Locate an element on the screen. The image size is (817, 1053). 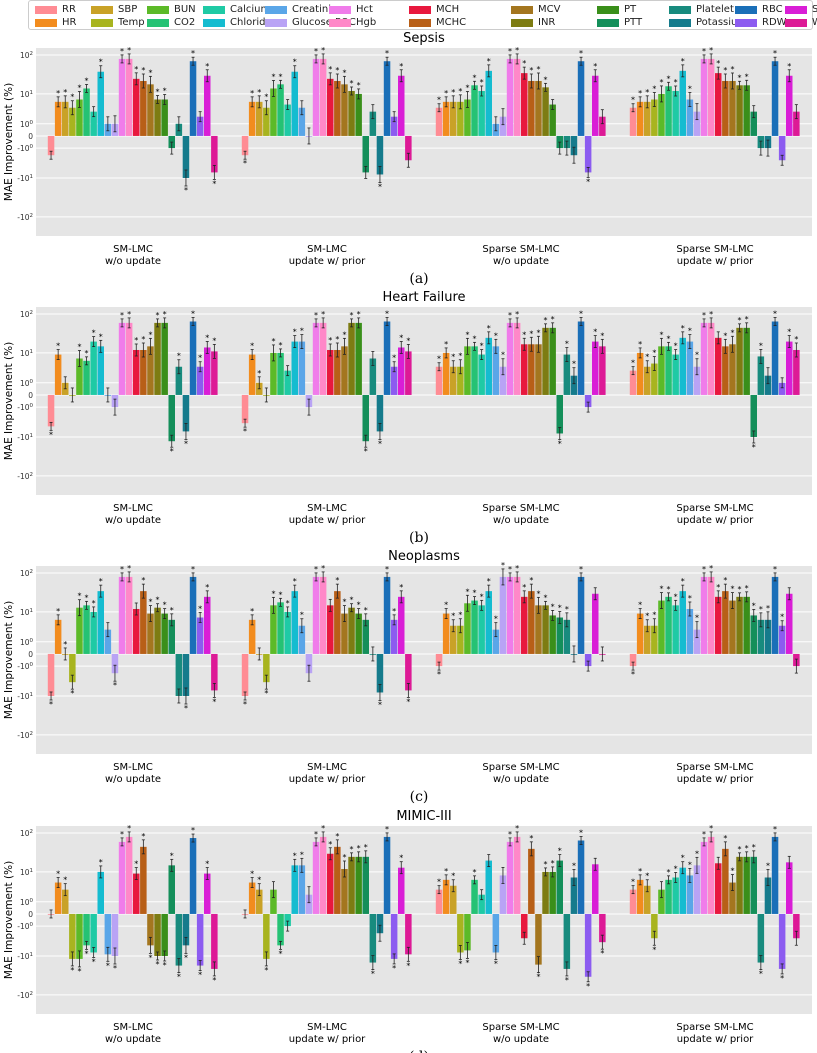
x-group-label: Sparse SM-LMC is located at coordinates (714, 249).